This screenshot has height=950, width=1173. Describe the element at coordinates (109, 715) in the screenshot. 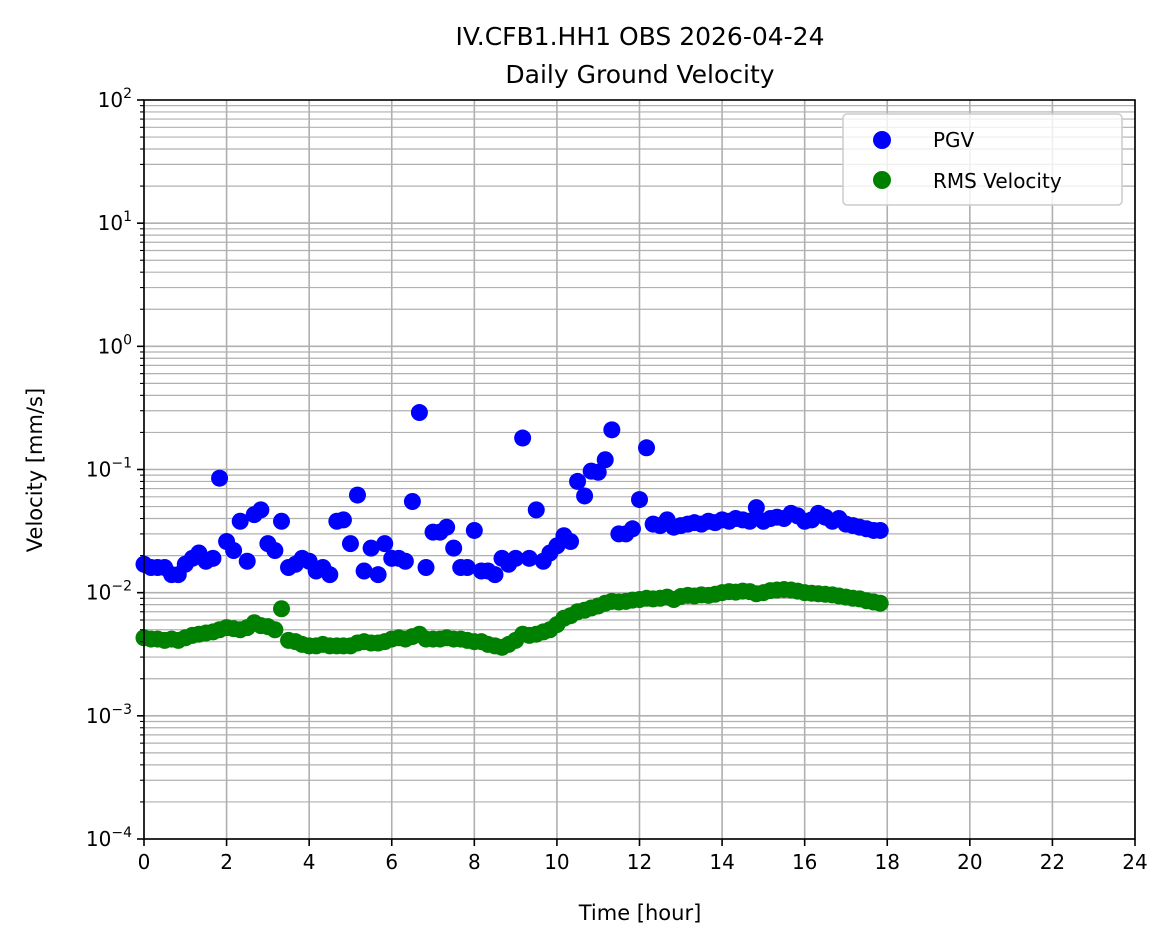

I see `y-tick-label: 10⁻³` at that location.